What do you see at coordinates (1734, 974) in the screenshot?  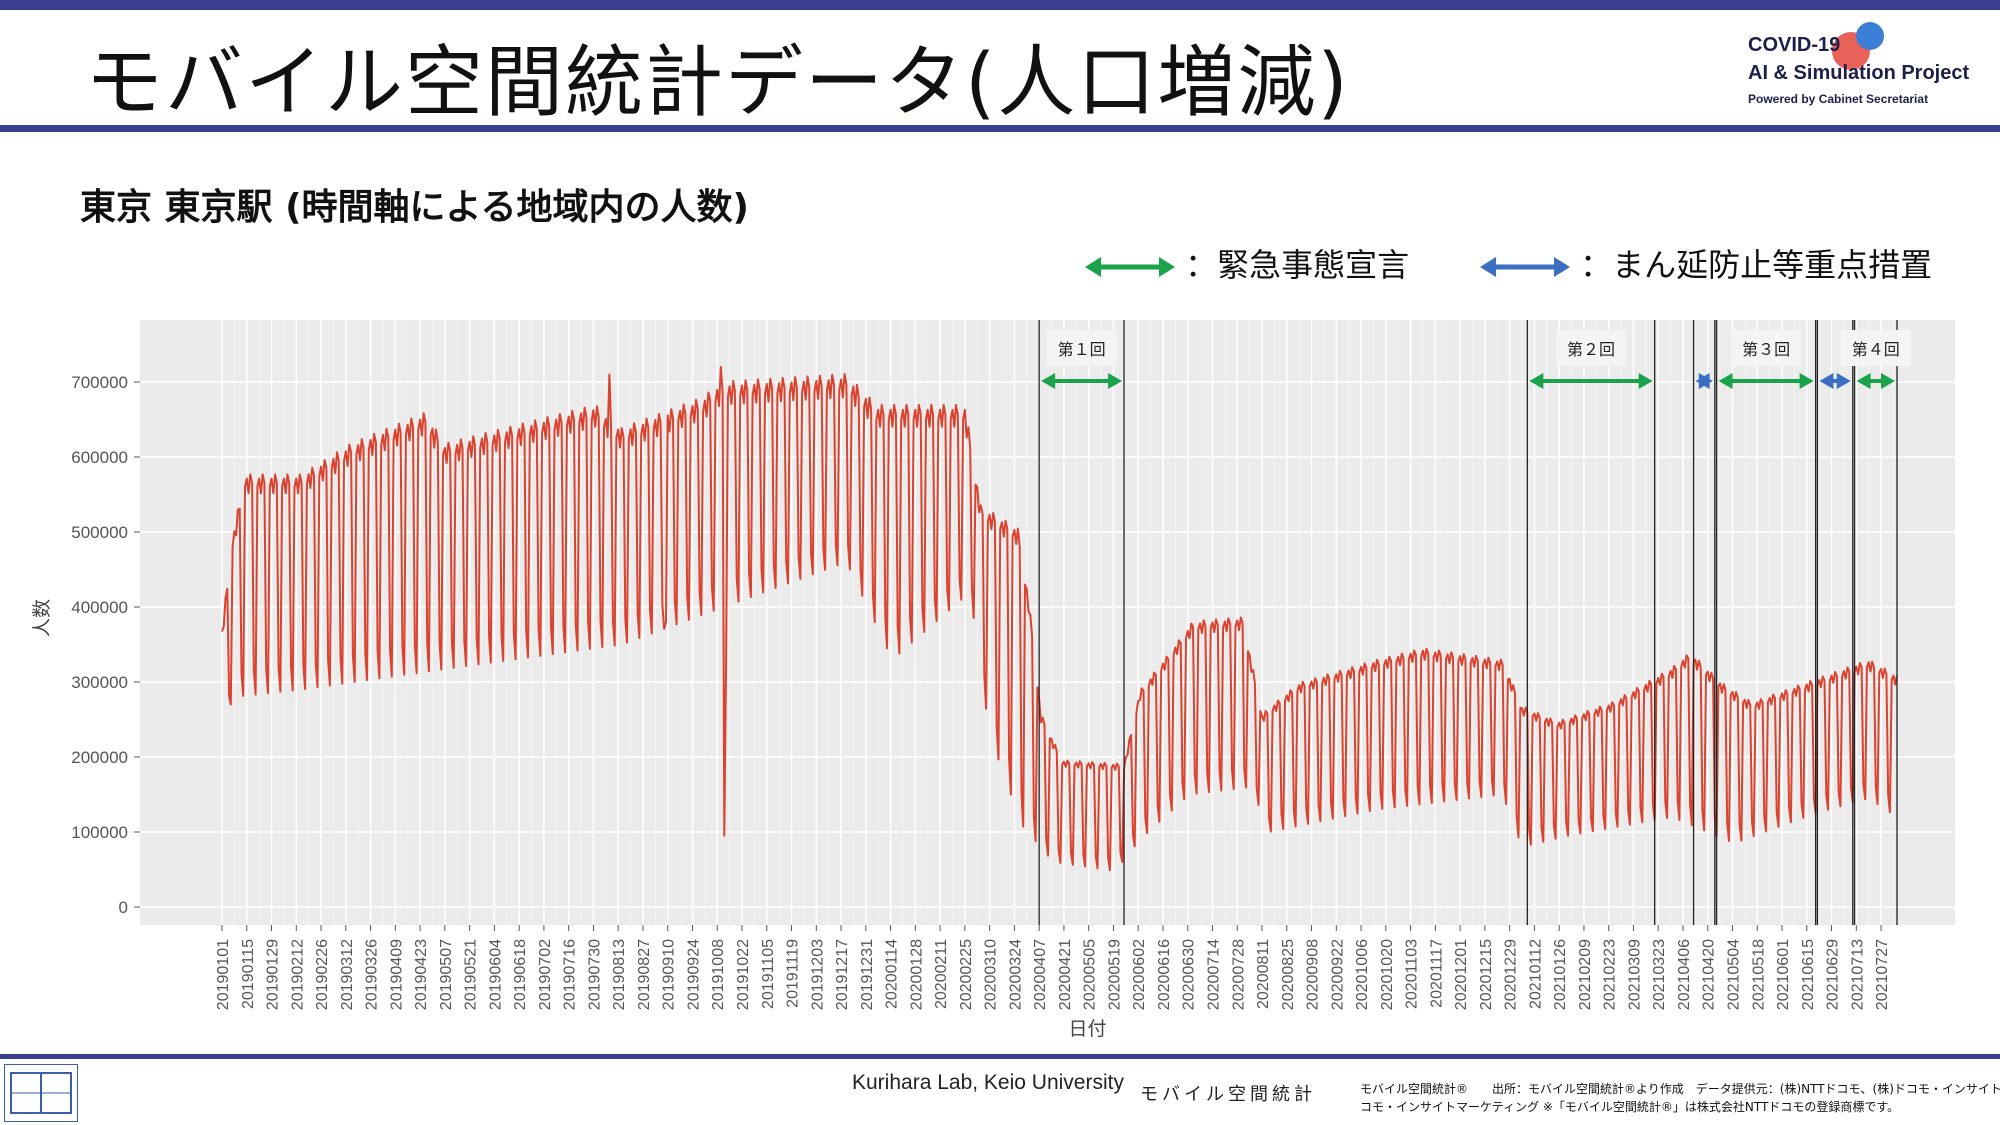 I see `x-tick-label: 20210504` at bounding box center [1734, 974].